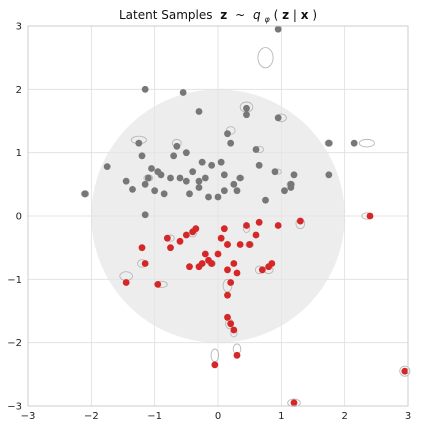 This screenshot has height=431, width=435. What do you see at coordinates (19, 153) in the screenshot?
I see `y-tick-label: 1` at bounding box center [19, 153].